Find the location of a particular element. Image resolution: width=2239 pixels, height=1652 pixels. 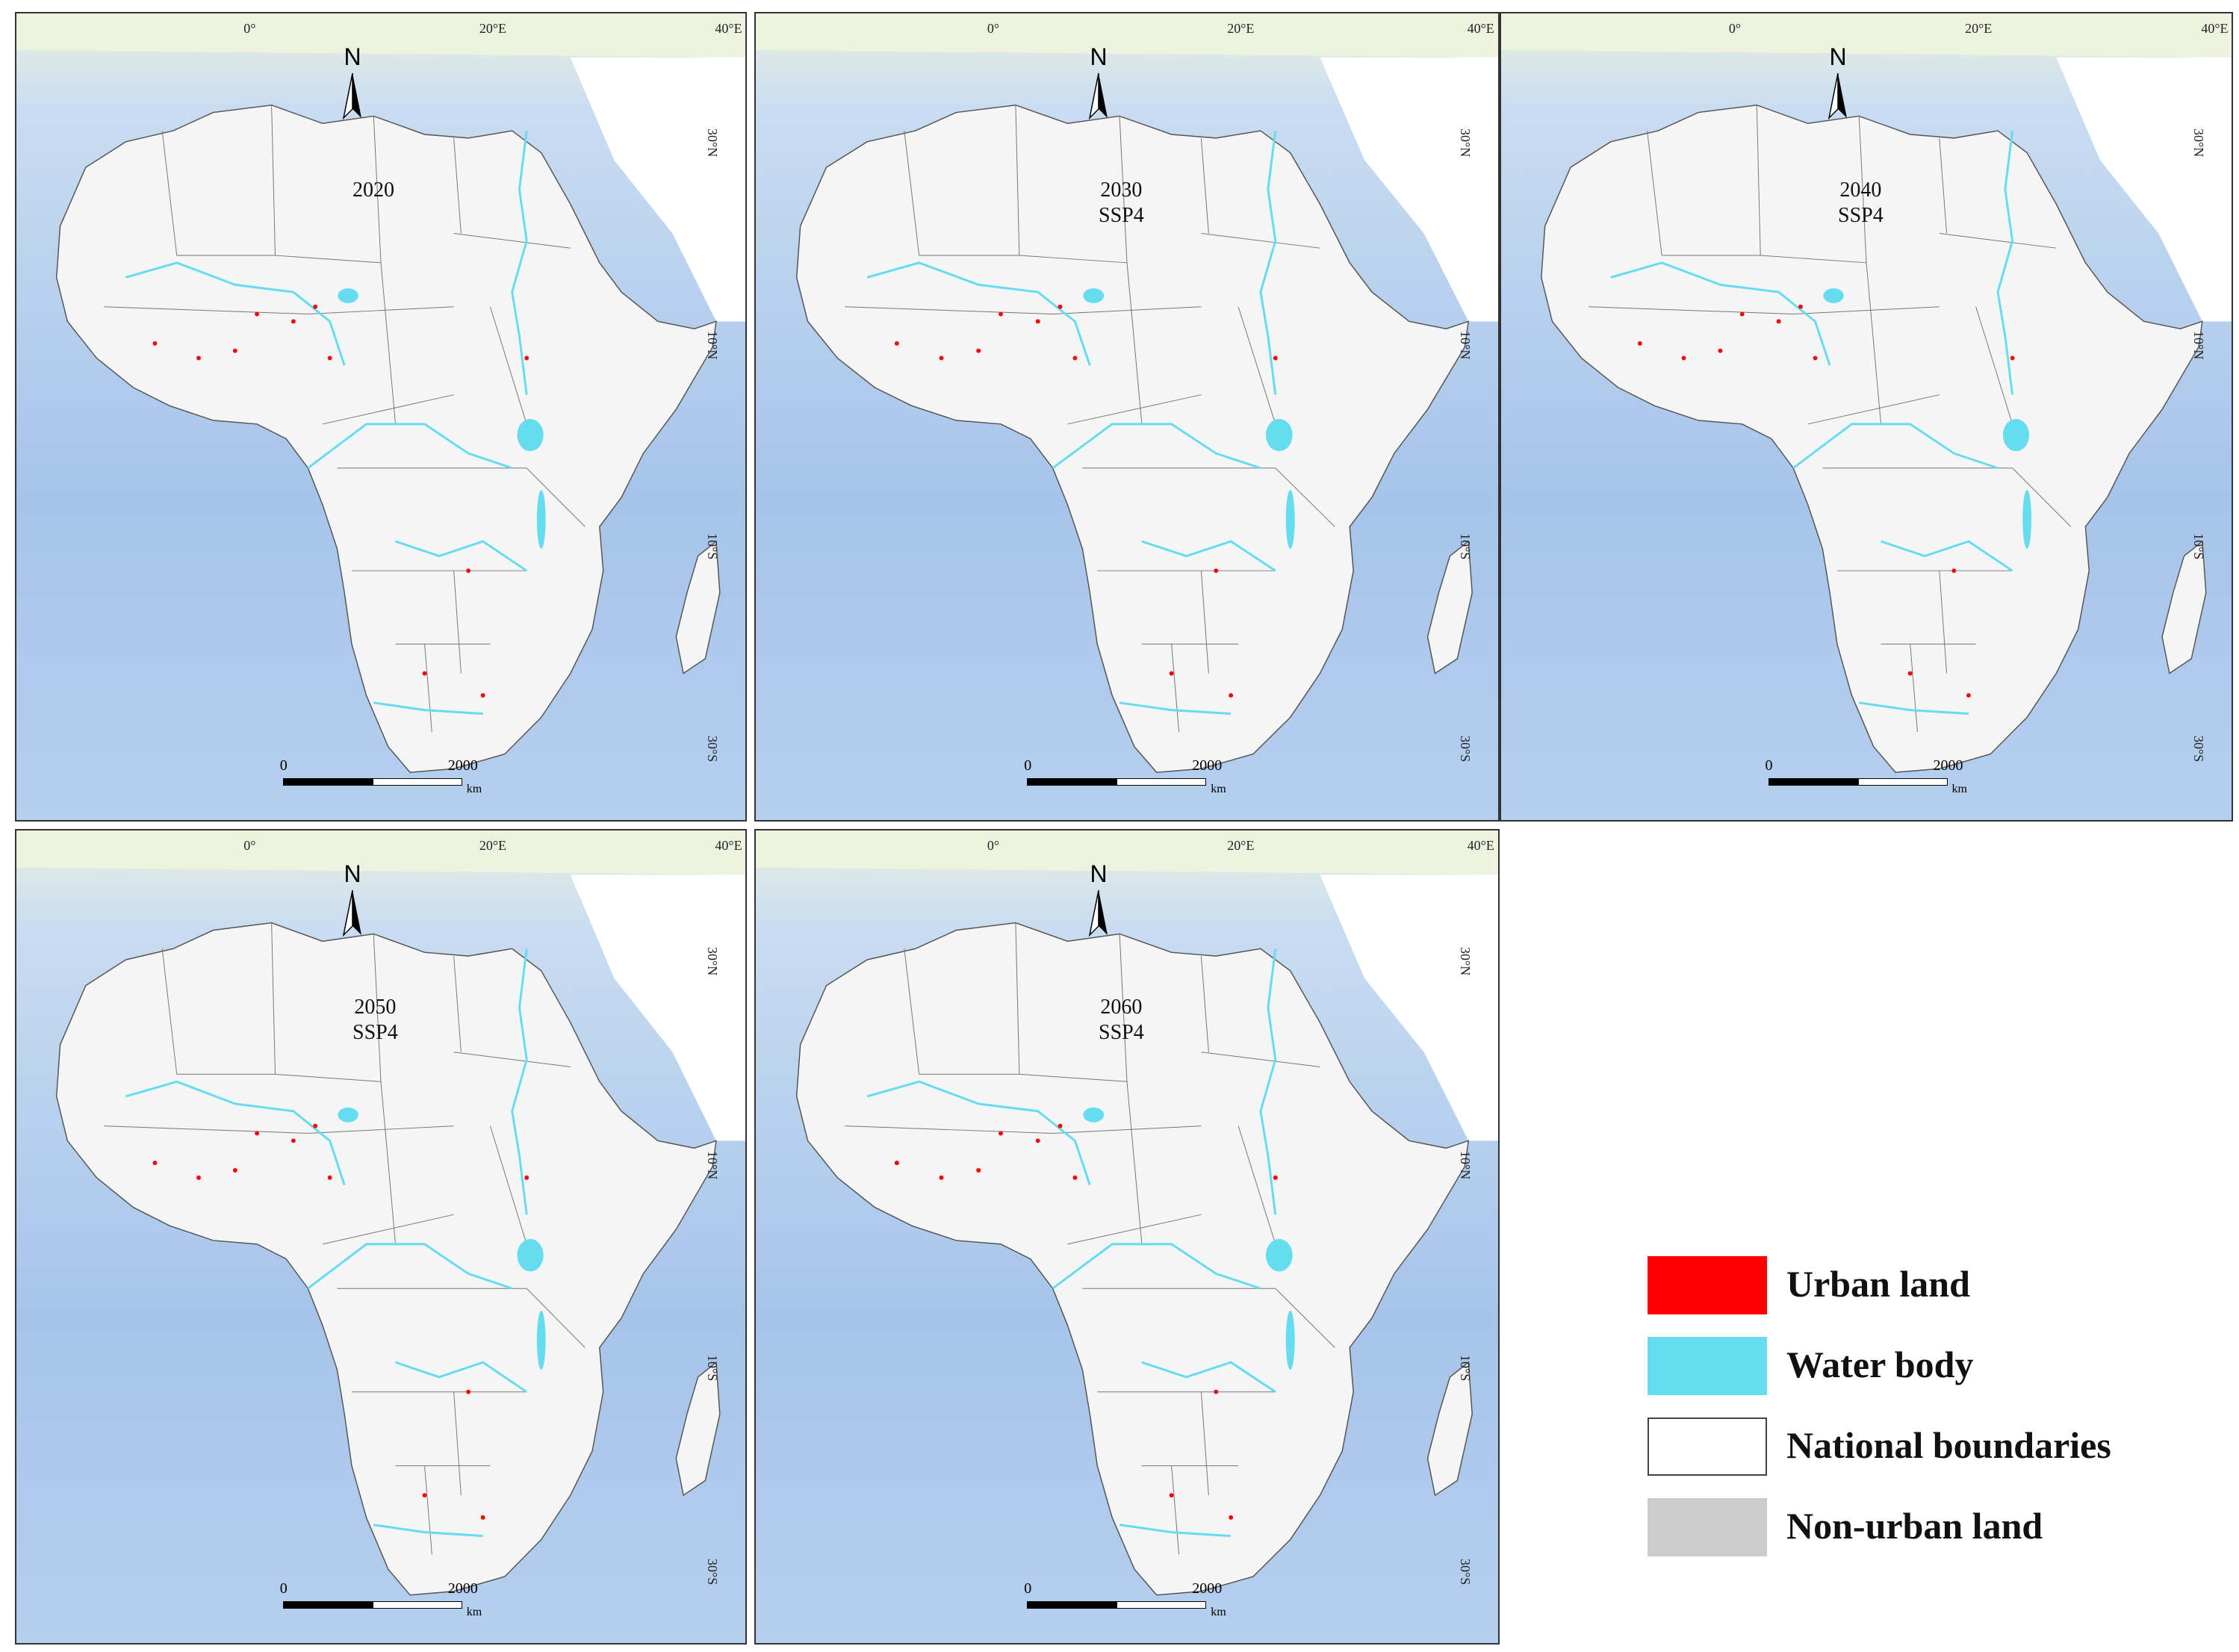

north-arrow-icon is located at coordinates (1098, 96).